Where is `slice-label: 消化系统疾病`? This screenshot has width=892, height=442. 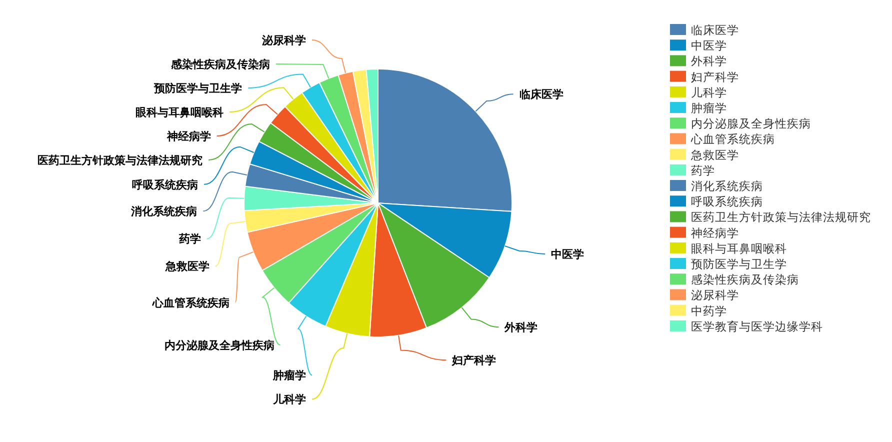
slice-label: 消化系统疾病 is located at coordinates (164, 211).